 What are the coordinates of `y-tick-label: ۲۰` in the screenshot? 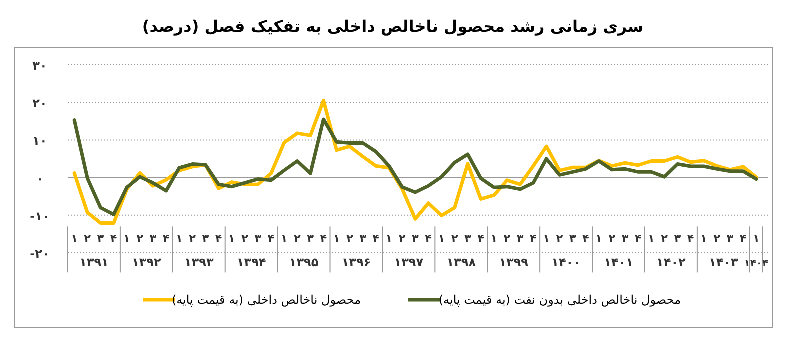 It's located at (40, 103).